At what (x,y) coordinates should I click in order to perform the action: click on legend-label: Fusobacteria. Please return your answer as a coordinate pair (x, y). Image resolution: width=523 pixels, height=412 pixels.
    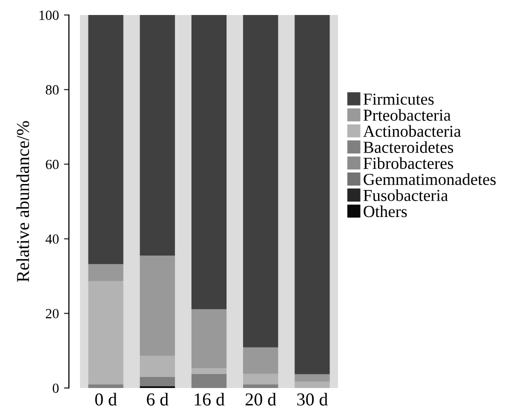
    Looking at the image, I should click on (405, 195).